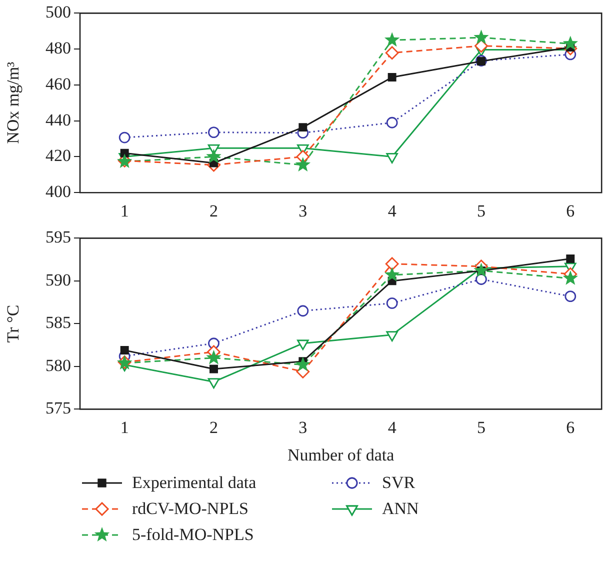 The width and height of the screenshot is (609, 569). I want to click on y-tick-label: 575, so click(58, 408).